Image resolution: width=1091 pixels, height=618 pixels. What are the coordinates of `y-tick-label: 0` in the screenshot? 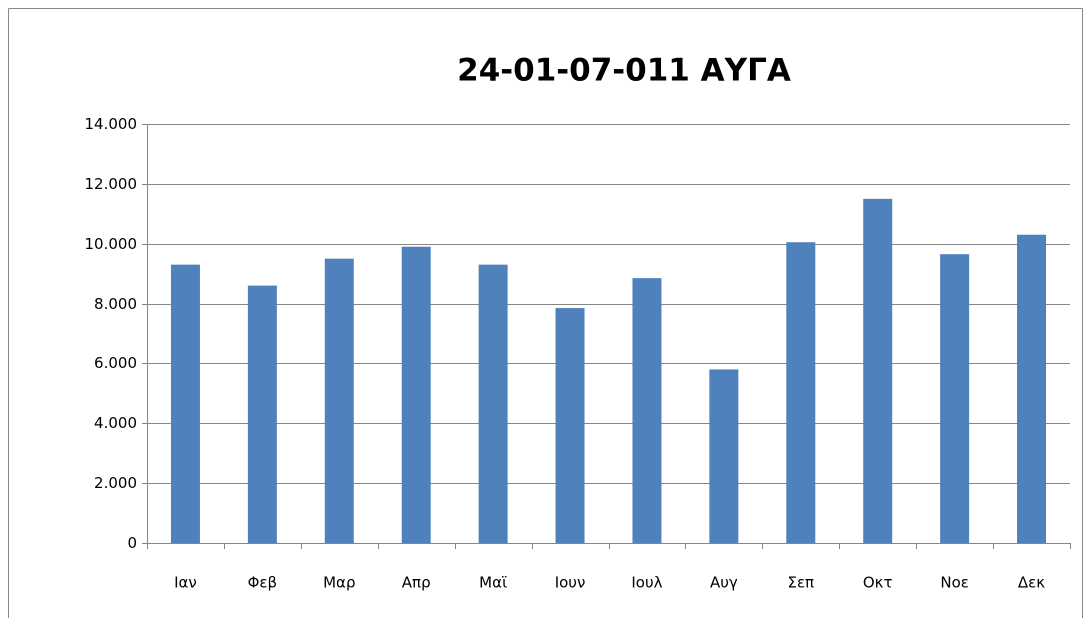 It's located at (132, 543).